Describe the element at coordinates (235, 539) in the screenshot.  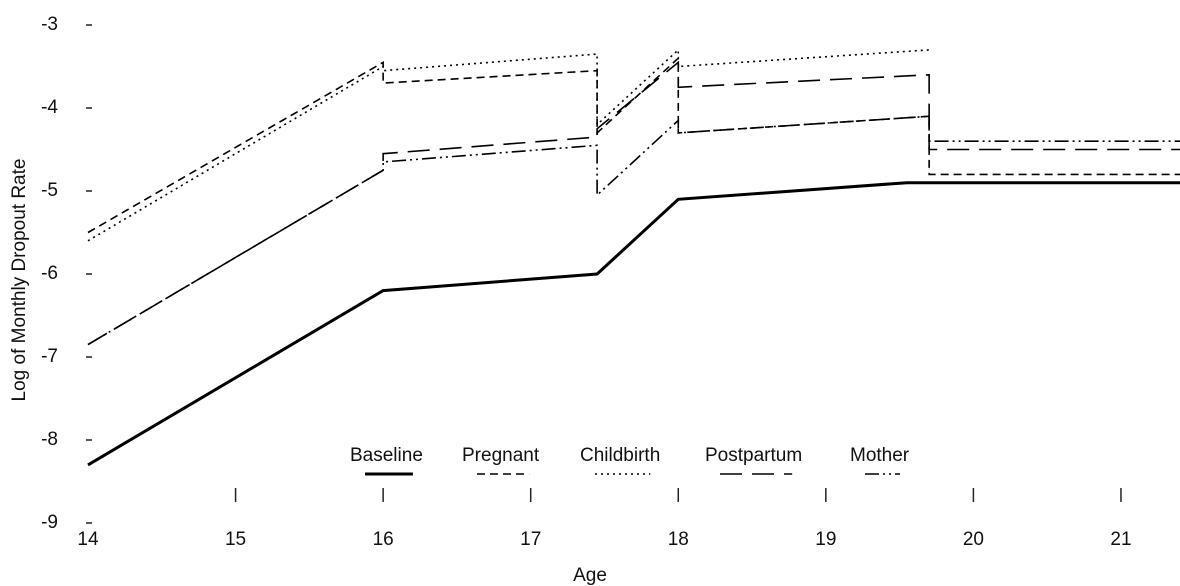
I see `x-tick-label: 15` at that location.